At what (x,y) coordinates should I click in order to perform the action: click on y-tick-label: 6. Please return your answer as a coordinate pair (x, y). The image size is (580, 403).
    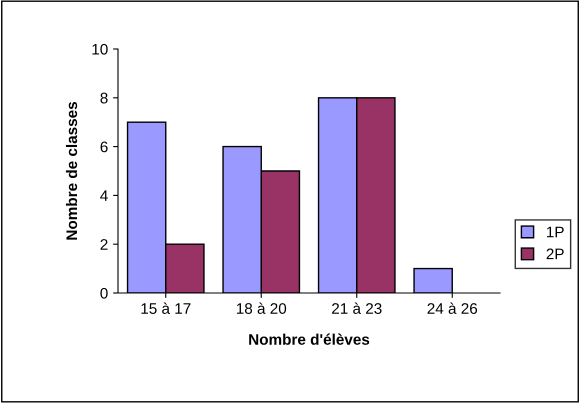
    Looking at the image, I should click on (104, 146).